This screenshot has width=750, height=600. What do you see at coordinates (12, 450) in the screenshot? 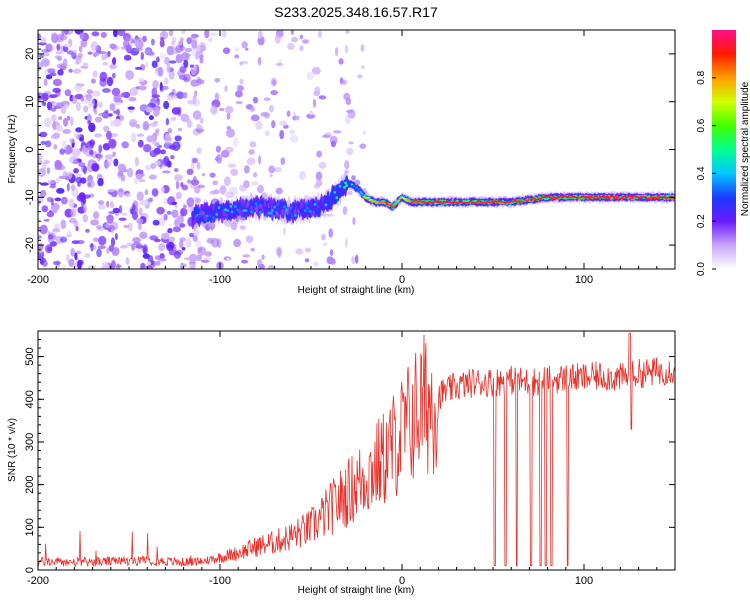
I see `snr-ylabel: SNR (10 * v/v)` at bounding box center [12, 450].